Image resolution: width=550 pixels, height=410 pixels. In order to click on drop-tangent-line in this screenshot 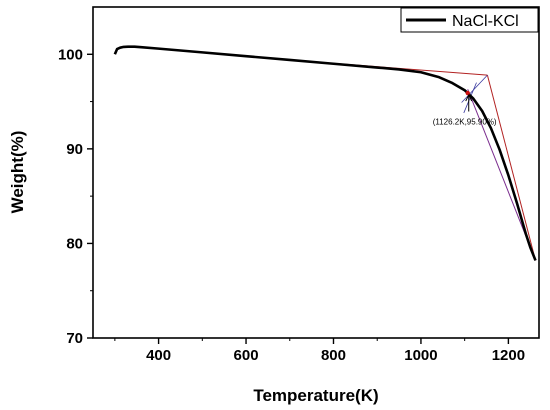, I will do `click(511, 167)`.